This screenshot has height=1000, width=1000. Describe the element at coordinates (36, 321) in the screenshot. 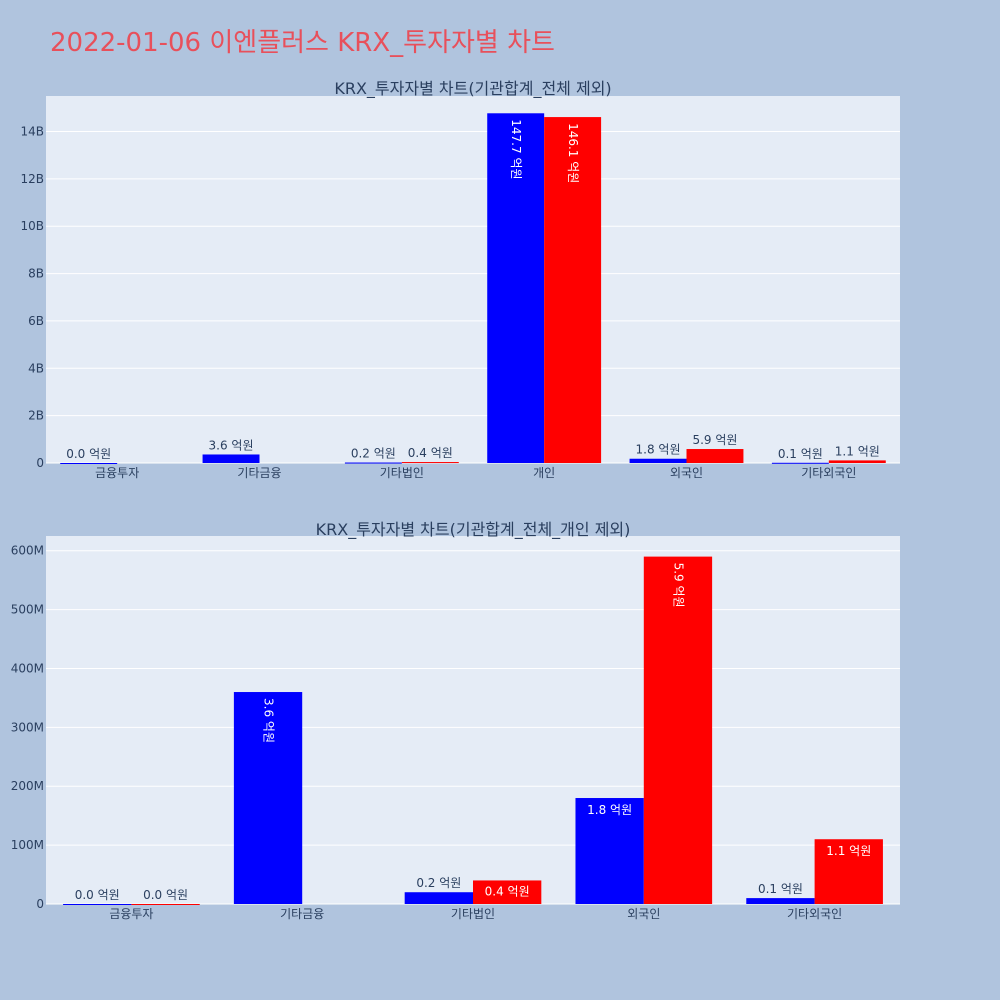

I see `y-tick-label: 6B` at that location.